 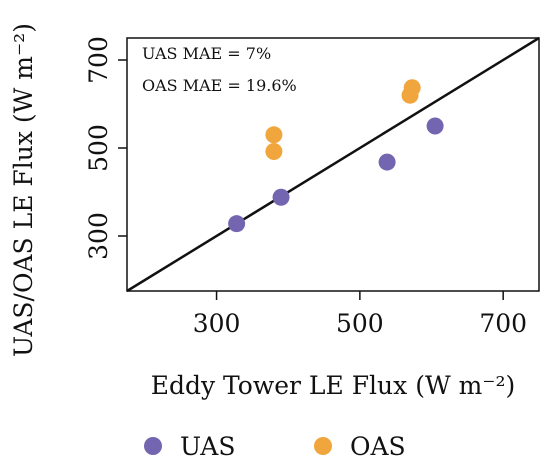 I want to click on y-tick-label: 300, so click(x=98, y=236).